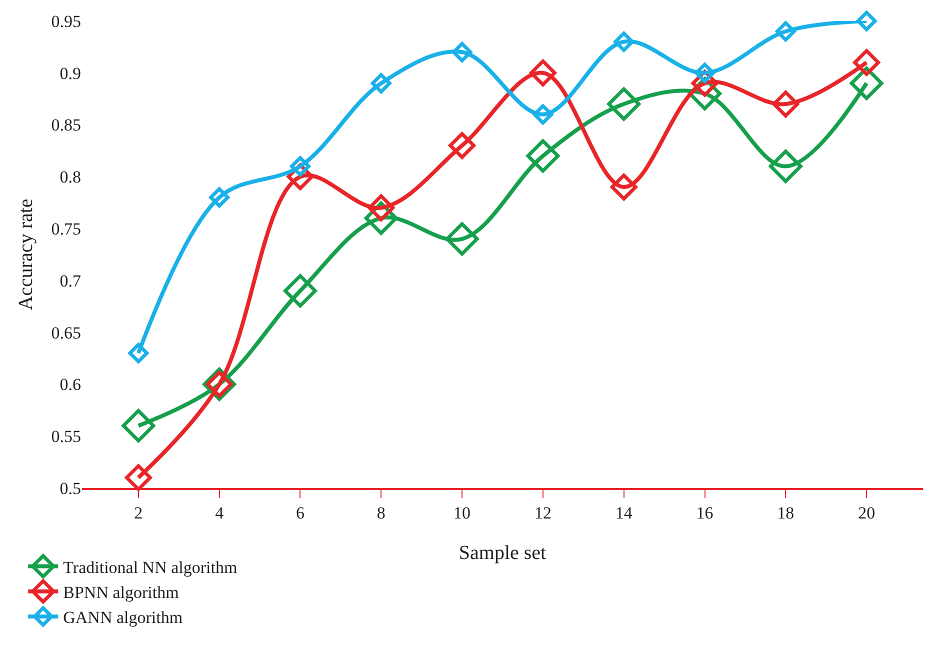 The width and height of the screenshot is (943, 656). Describe the element at coordinates (462, 512) in the screenshot. I see `x-tick-label: 10` at that location.